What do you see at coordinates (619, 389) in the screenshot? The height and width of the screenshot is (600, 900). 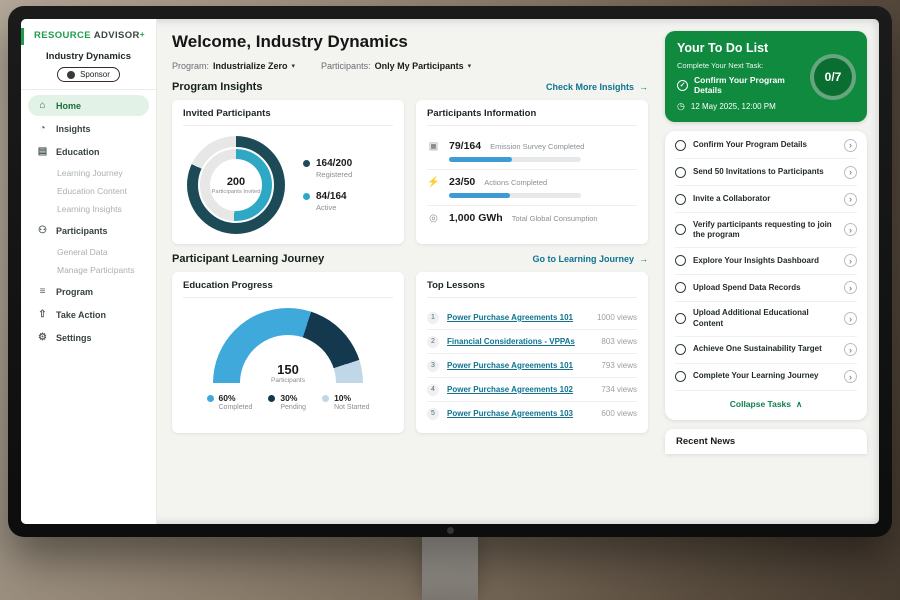 I see `lesson-views: 734 views` at bounding box center [619, 389].